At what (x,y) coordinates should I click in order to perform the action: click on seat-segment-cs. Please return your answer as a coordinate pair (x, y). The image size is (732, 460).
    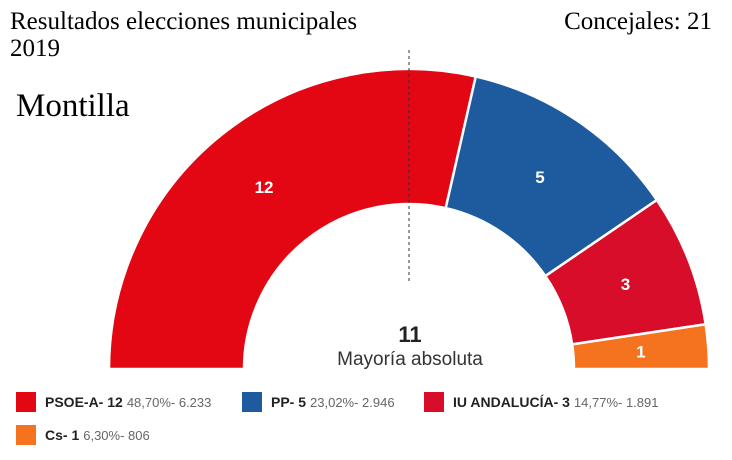
    Looking at the image, I should click on (640, 346).